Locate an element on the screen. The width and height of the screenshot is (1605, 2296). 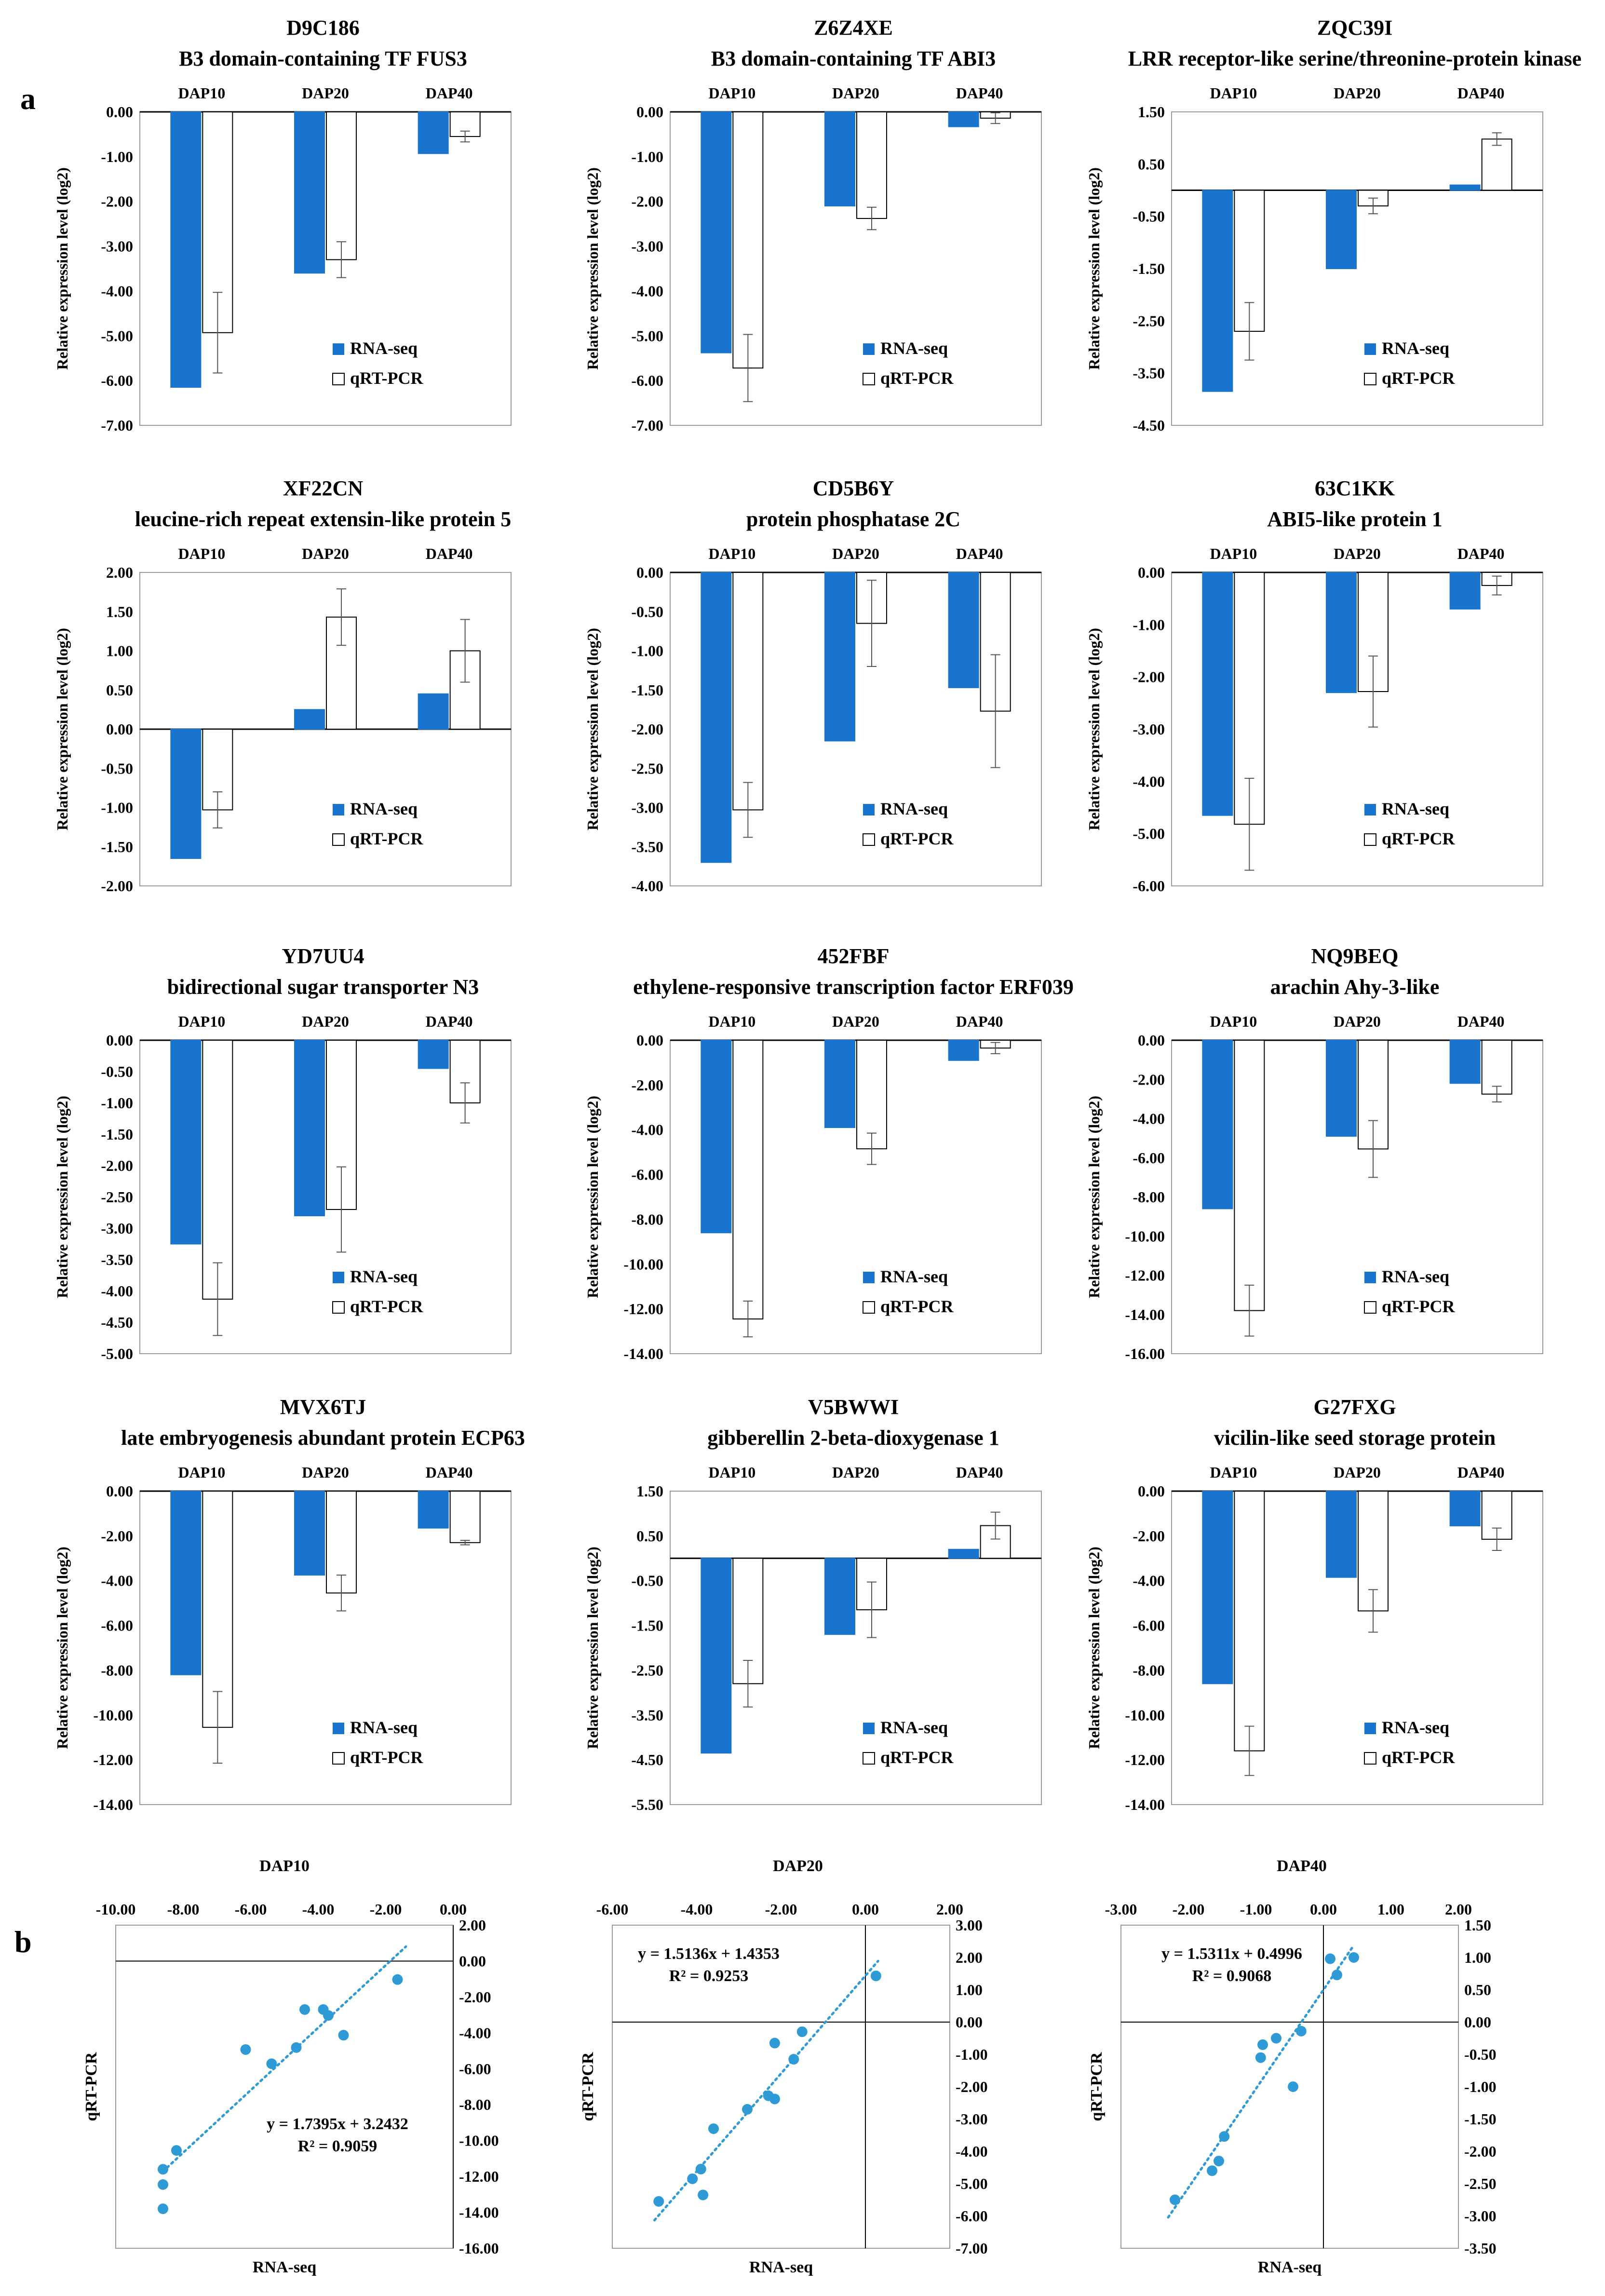
qrt-pcr-bar-DAP10 is located at coordinates (217, 1170).